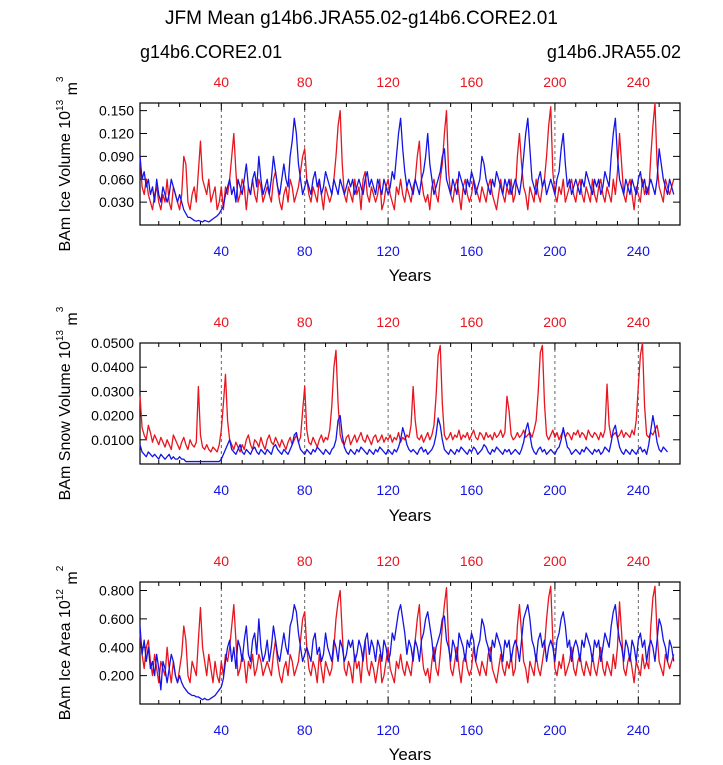 The height and width of the screenshot is (765, 723). I want to click on panel-1-xtick-label-top: 80, so click(305, 82).